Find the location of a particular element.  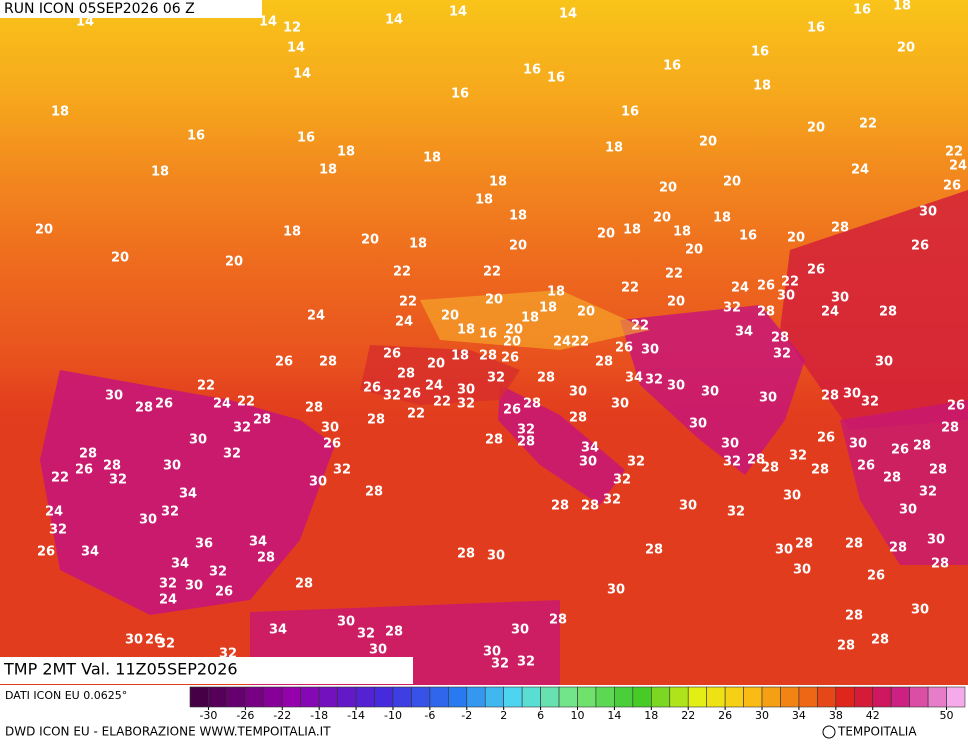

colorbar-tick-label: 34 is located at coordinates (799, 715).